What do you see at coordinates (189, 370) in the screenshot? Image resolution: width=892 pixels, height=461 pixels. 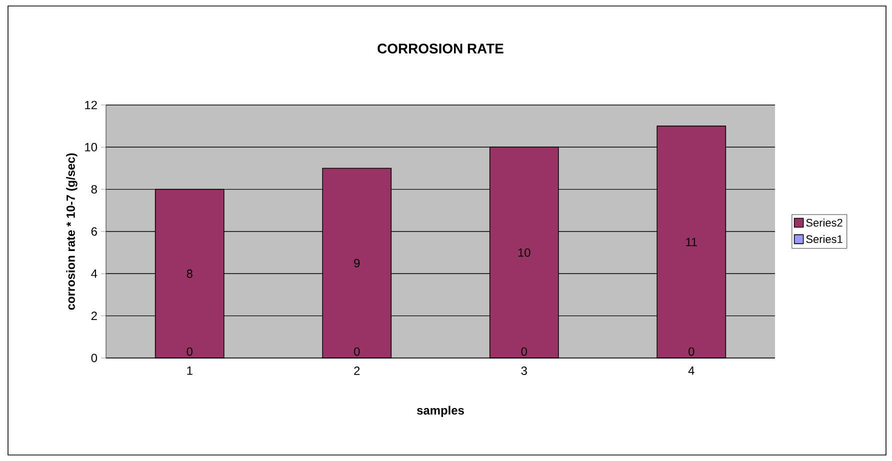 I see `x-tick-label: 1` at bounding box center [189, 370].